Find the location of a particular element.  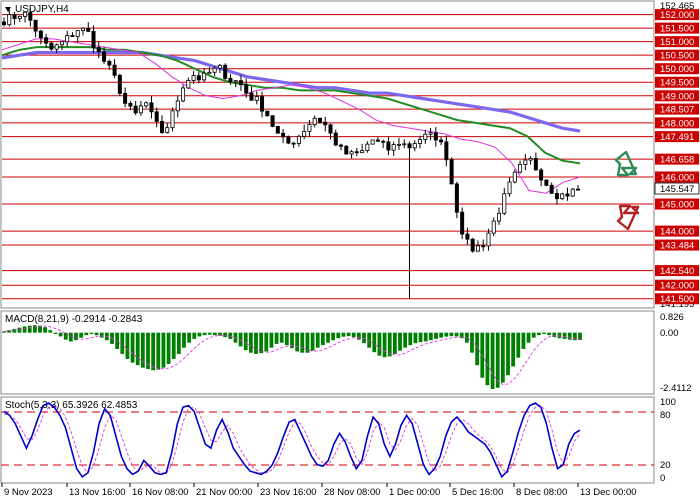

level-label-1: 151.500 is located at coordinates (677, 29).